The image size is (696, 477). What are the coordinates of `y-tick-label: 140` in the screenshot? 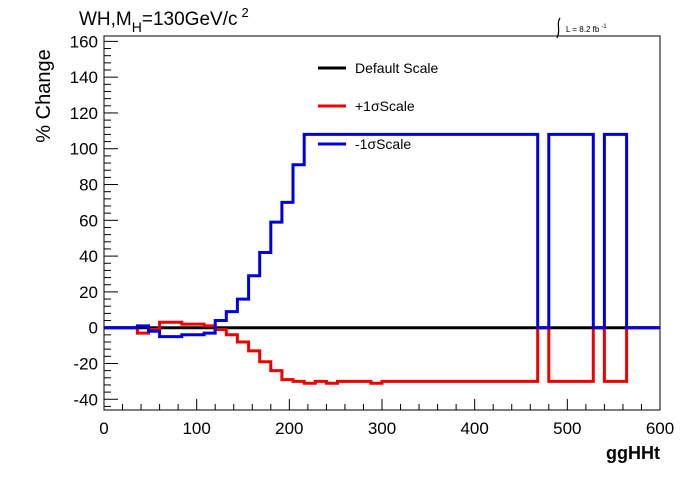 It's located at (84, 77).